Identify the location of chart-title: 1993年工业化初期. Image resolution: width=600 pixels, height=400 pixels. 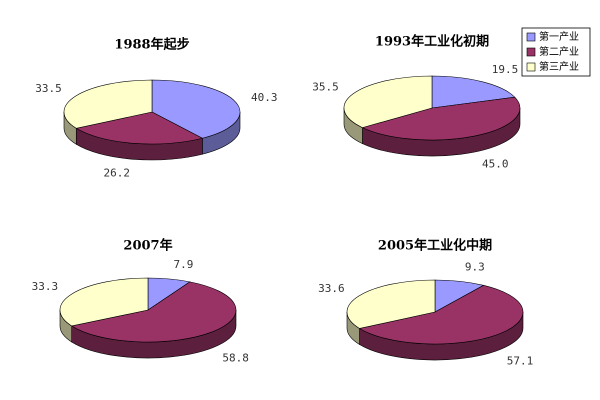
(432, 42).